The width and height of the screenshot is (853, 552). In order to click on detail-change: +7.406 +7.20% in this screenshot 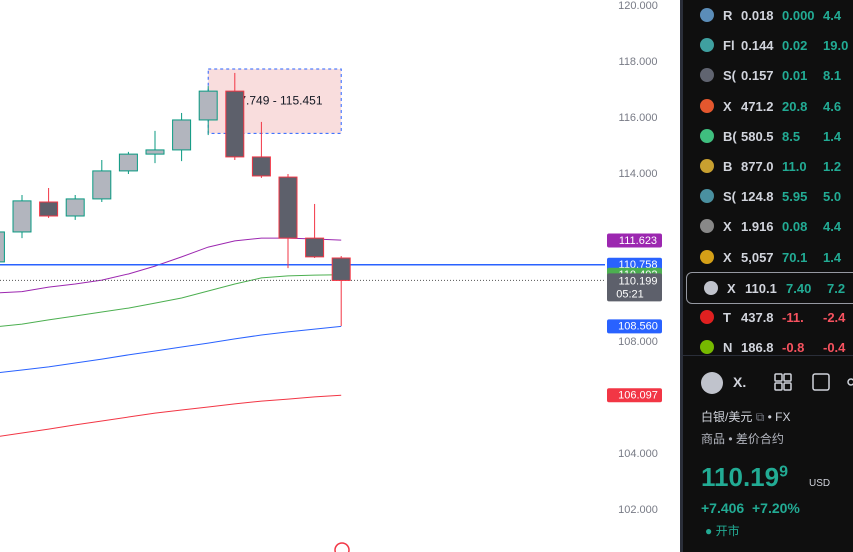, I will do `click(750, 508)`.